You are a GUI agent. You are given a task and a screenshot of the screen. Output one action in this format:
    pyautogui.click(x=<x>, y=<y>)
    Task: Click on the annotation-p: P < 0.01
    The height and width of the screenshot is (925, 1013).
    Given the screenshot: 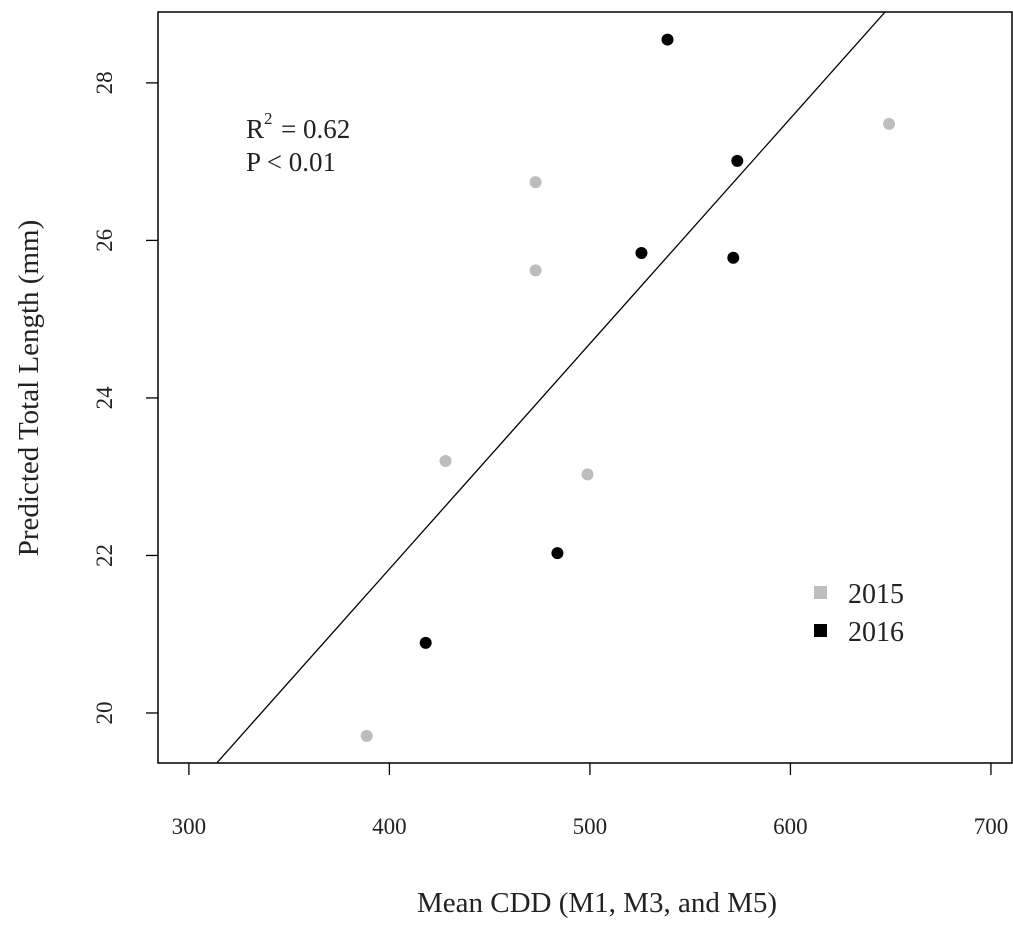 What is the action you would take?
    pyautogui.click(x=291, y=162)
    